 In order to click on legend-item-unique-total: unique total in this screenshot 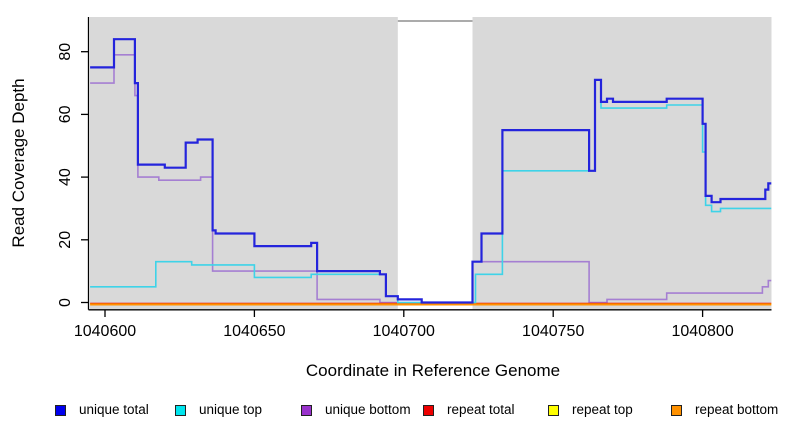, I will do `click(102, 410)`.